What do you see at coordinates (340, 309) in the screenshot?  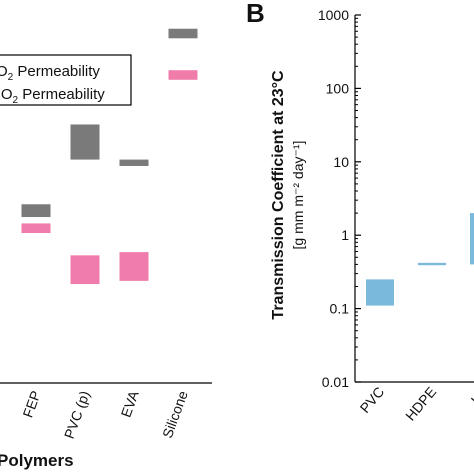 I see `y-tick-label: 0.1` at bounding box center [340, 309].